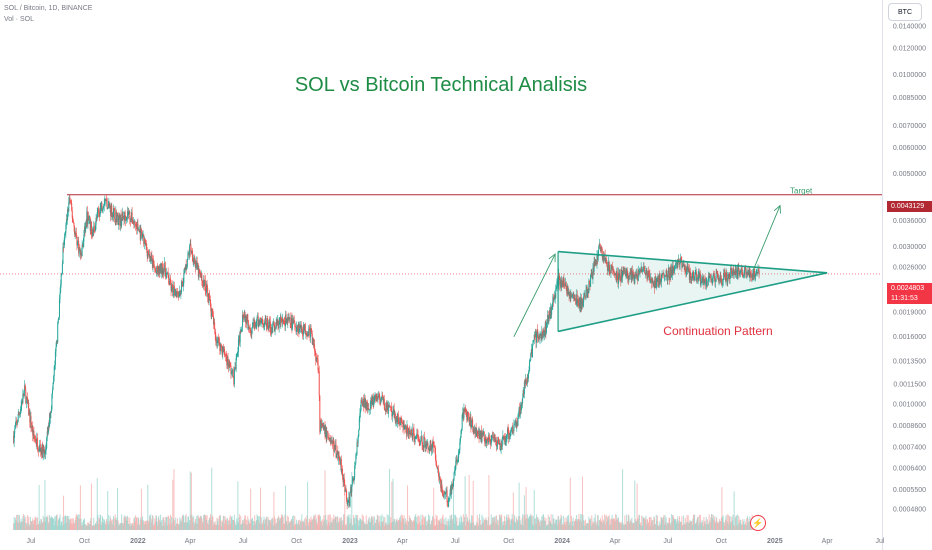  I want to click on currency-button: BTC, so click(905, 12).